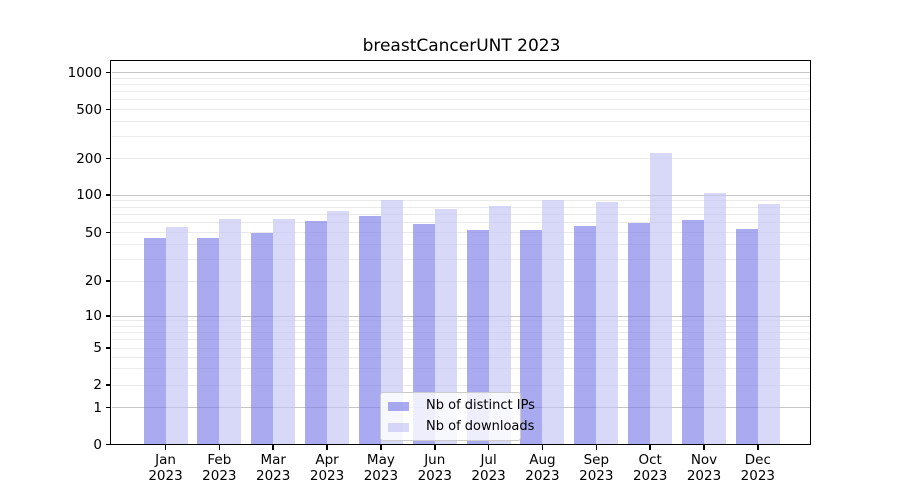  Describe the element at coordinates (93, 281) in the screenshot. I see `y-tick-label: 20` at that location.